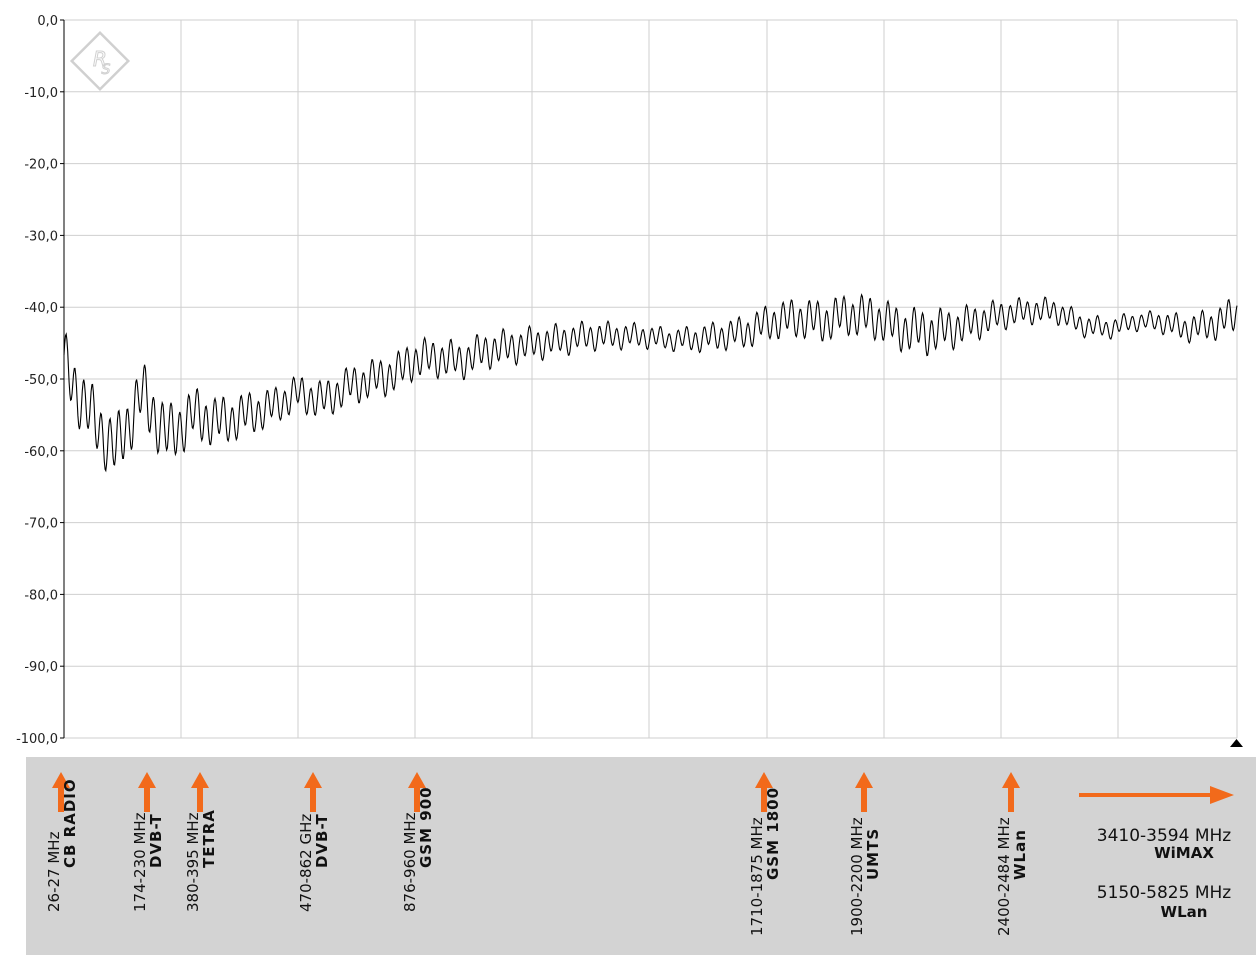 The height and width of the screenshot is (959, 1256). I want to click on band-name-label: GSM 1800, so click(773, 833).